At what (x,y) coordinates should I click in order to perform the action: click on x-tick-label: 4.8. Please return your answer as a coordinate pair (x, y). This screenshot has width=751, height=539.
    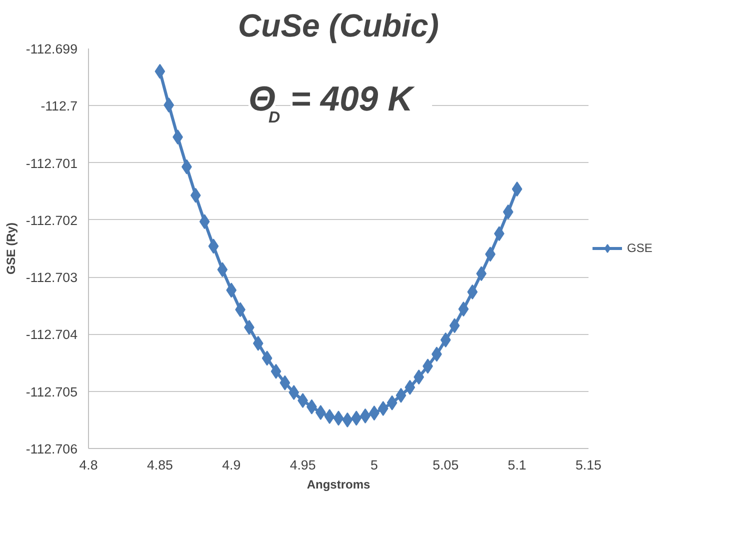
    Looking at the image, I should click on (88, 465).